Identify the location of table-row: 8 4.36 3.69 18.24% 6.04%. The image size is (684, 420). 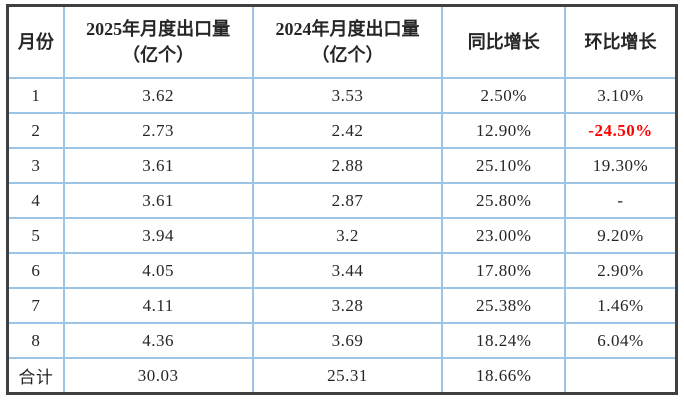
(342, 340).